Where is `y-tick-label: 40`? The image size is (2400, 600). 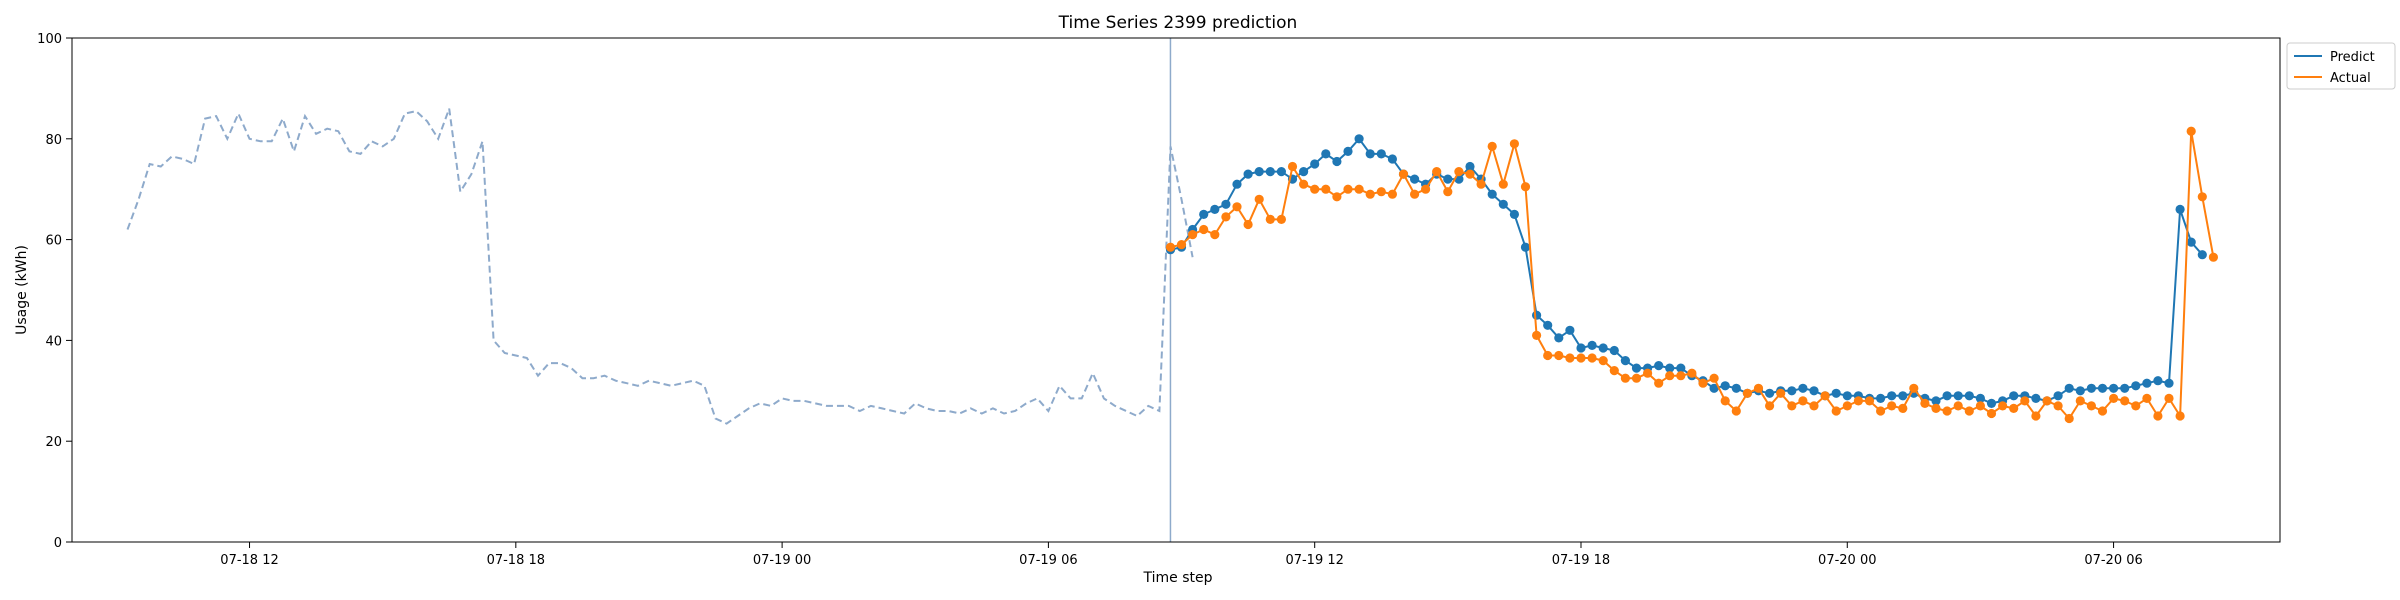
y-tick-label: 40 is located at coordinates (53, 341).